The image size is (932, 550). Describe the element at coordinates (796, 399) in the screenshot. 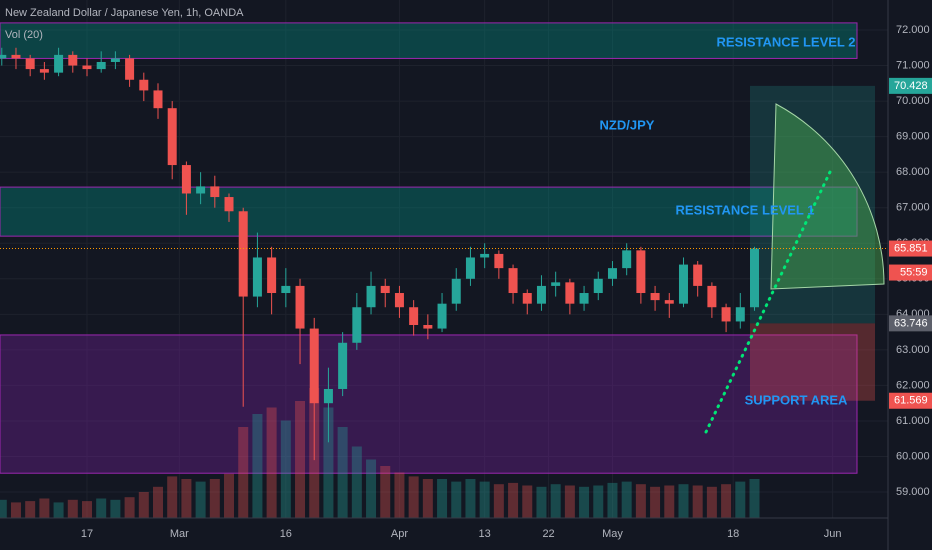

I see `annotation: SUPPORT AREA` at that location.